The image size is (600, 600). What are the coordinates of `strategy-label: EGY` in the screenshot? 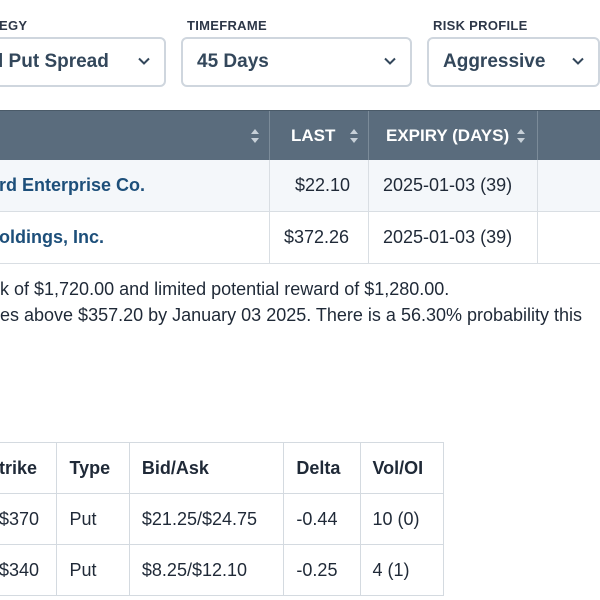 It's located at (14, 25).